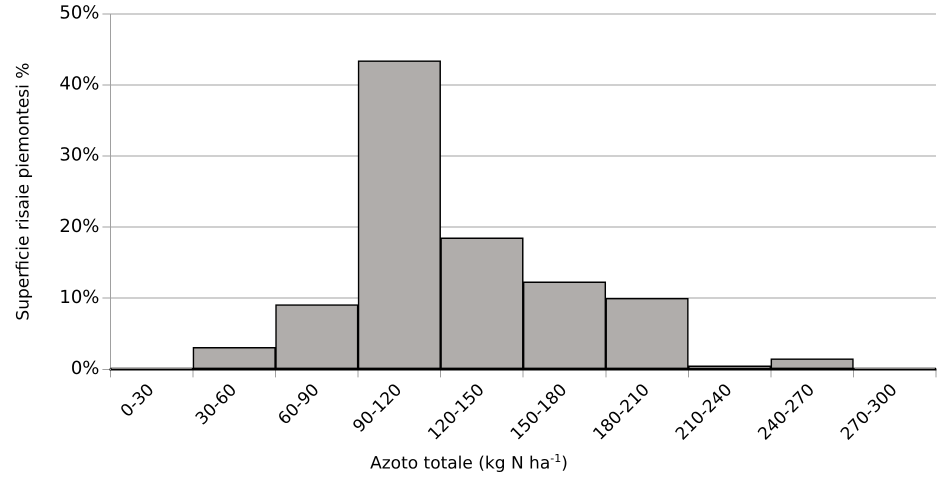 This screenshot has height=481, width=938. Describe the element at coordinates (24, 191) in the screenshot. I see `y-axis-title: Superficie risaie piemontesi %` at that location.